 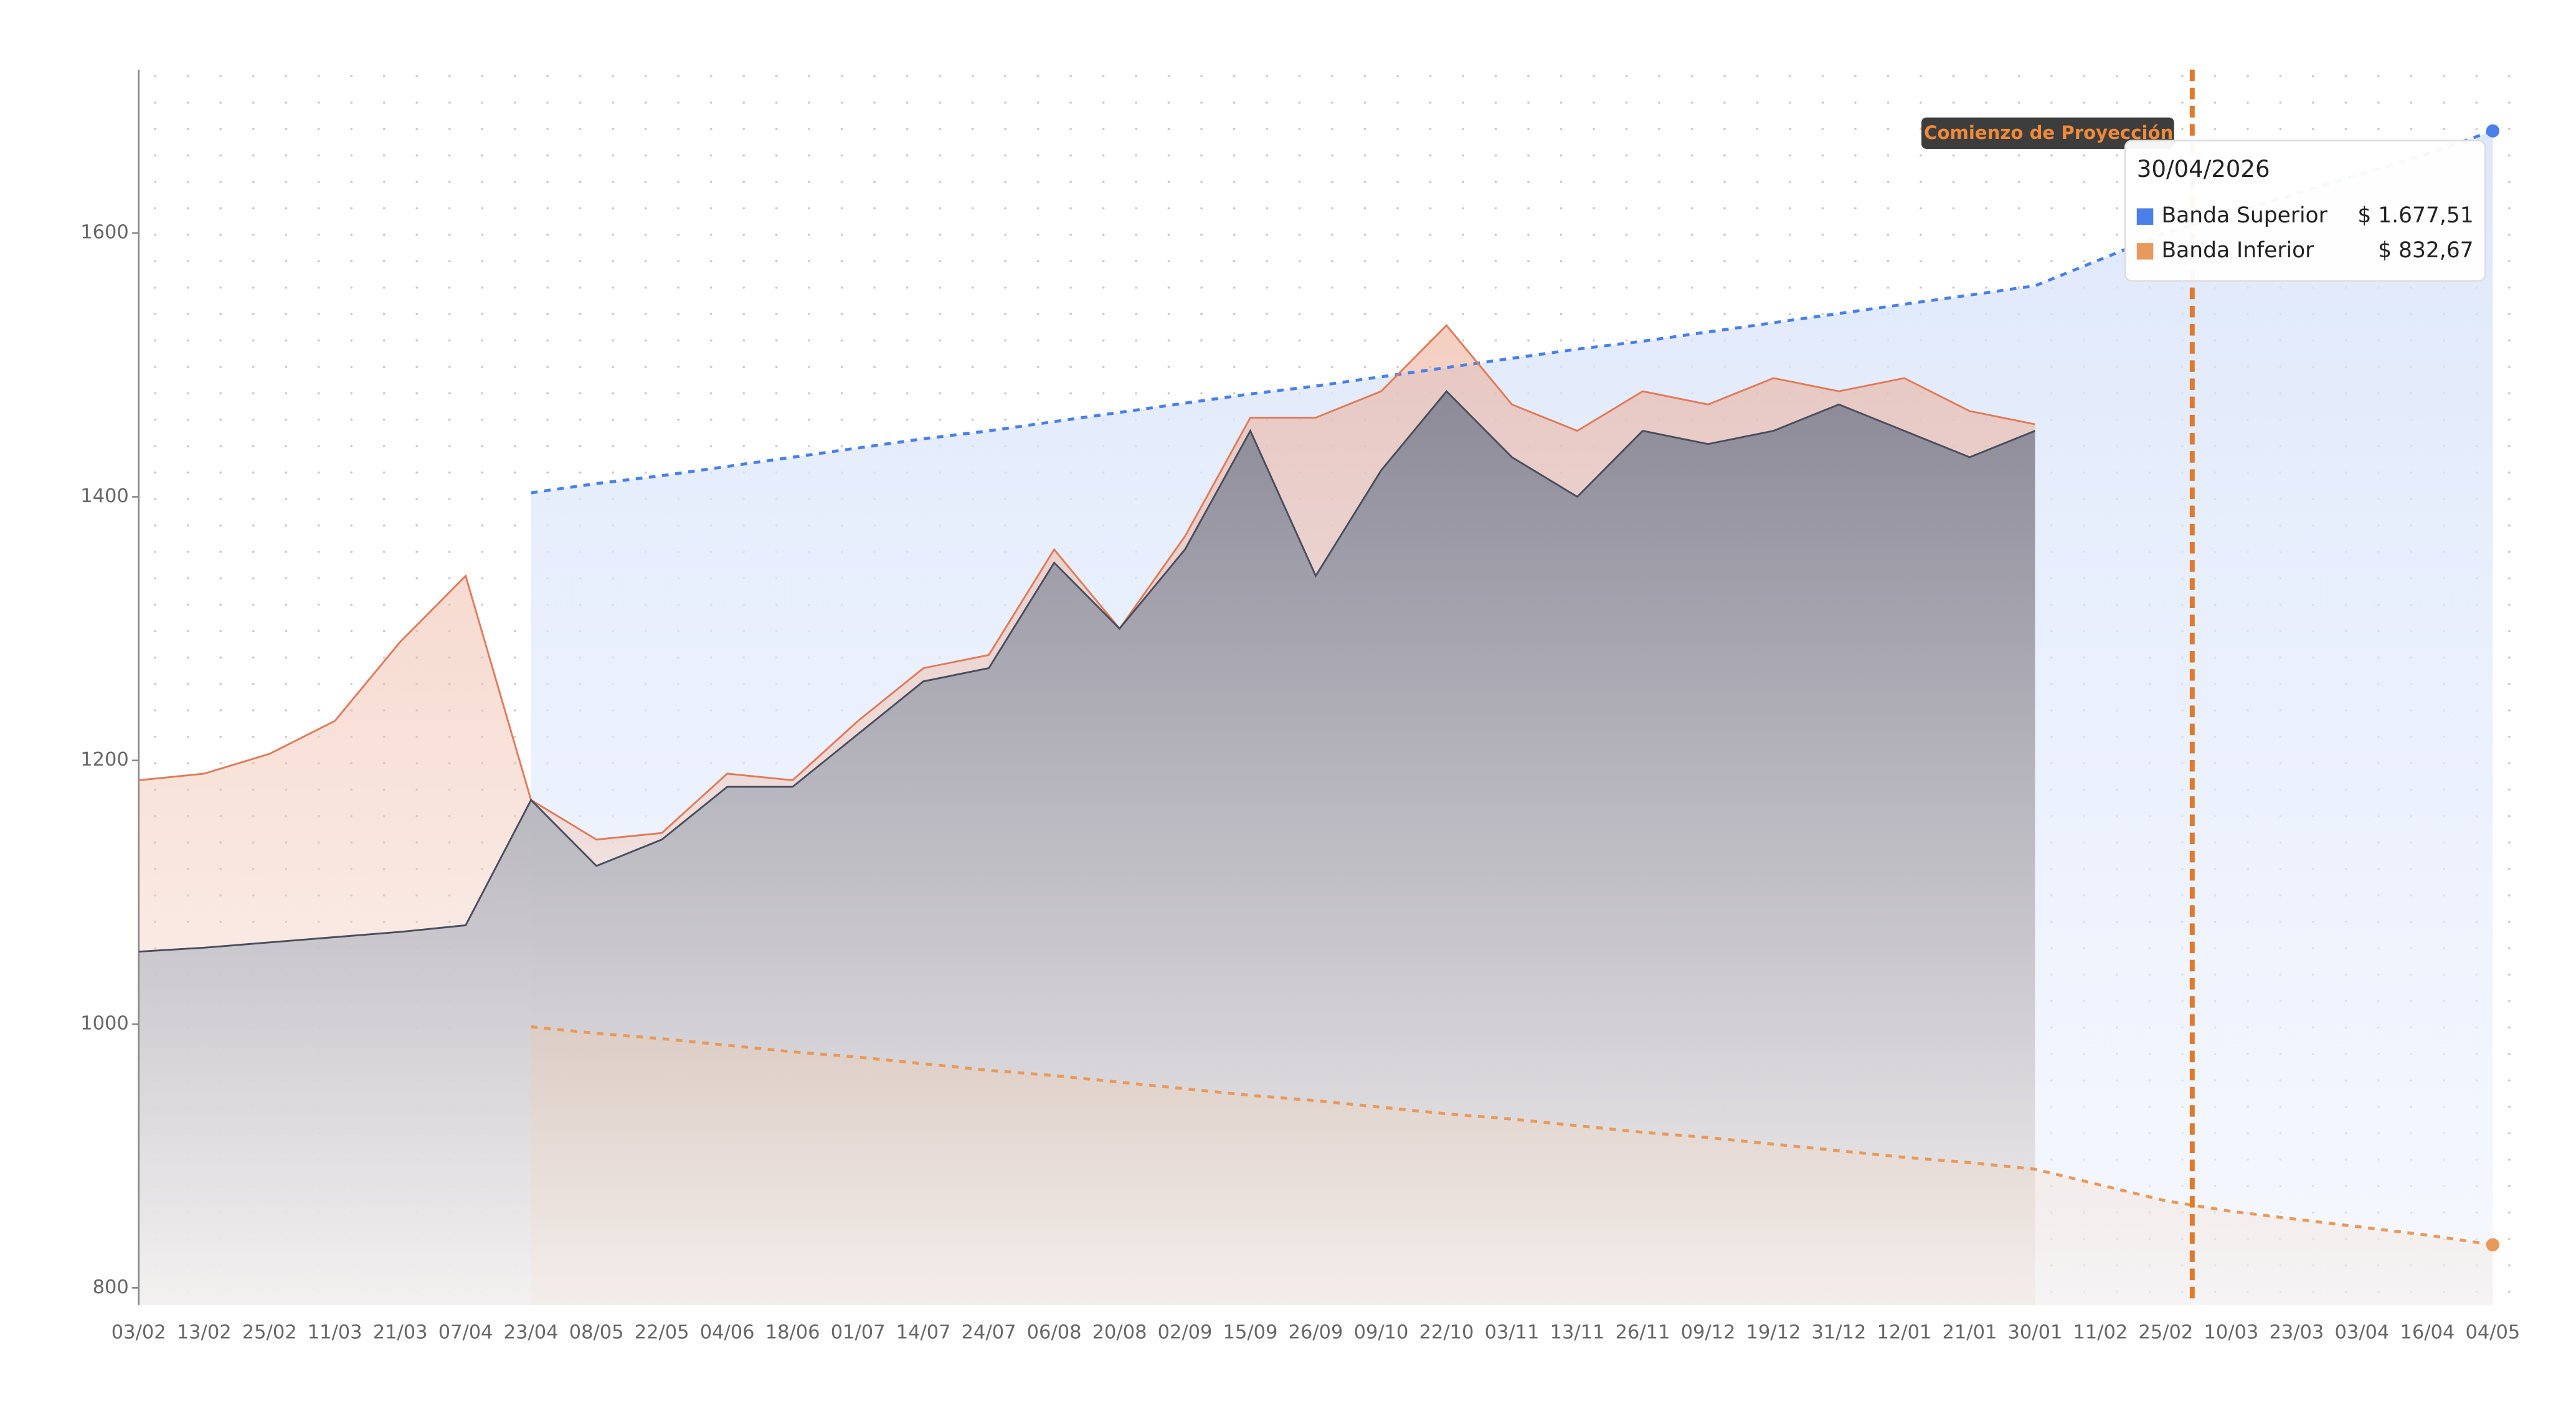 I want to click on x-tick-label: 07/04, so click(x=465, y=1332).